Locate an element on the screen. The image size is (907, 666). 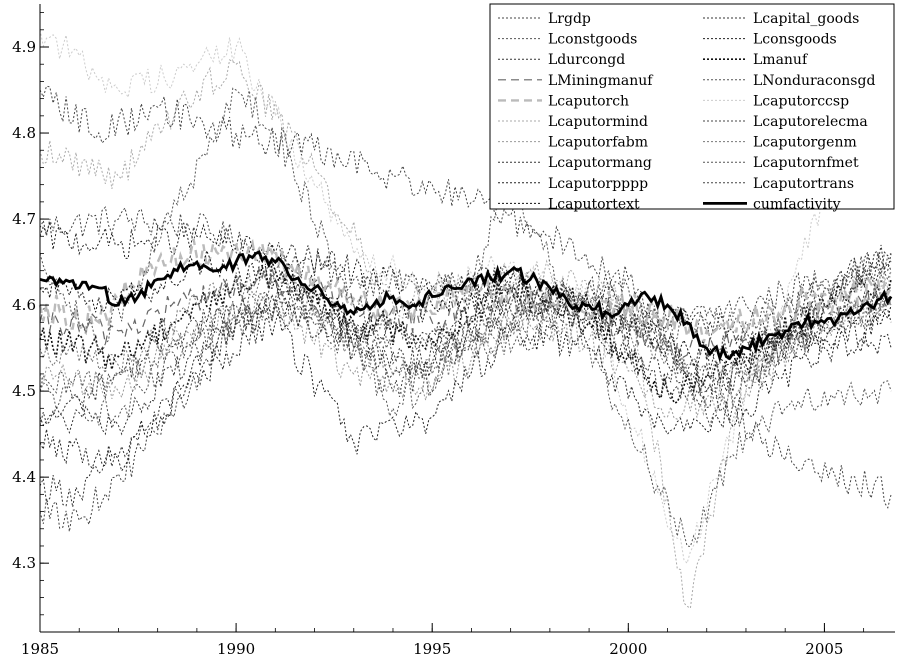
y-tick-label: 4.3 is located at coordinates (24, 563).